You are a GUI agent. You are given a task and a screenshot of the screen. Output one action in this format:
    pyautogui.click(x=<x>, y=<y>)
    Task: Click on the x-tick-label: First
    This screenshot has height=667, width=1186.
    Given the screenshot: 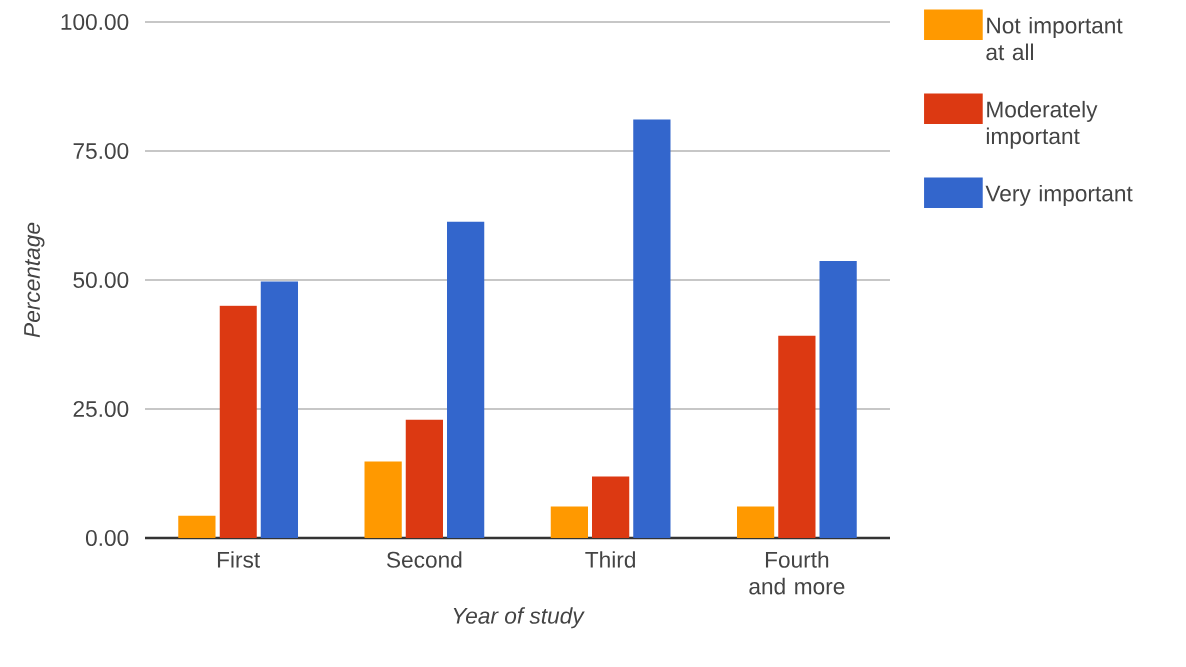 What is the action you would take?
    pyautogui.click(x=238, y=559)
    